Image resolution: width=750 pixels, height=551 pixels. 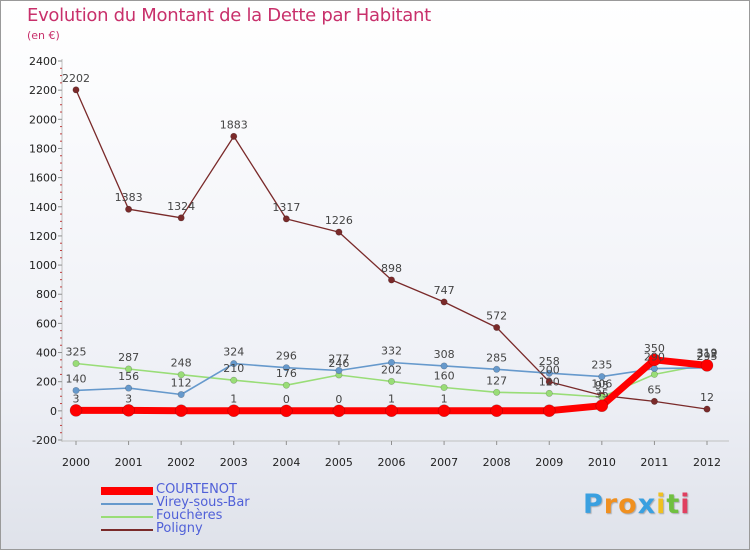 What do you see at coordinates (46, 294) in the screenshot?
I see `y-tick-label: 800` at bounding box center [46, 294].